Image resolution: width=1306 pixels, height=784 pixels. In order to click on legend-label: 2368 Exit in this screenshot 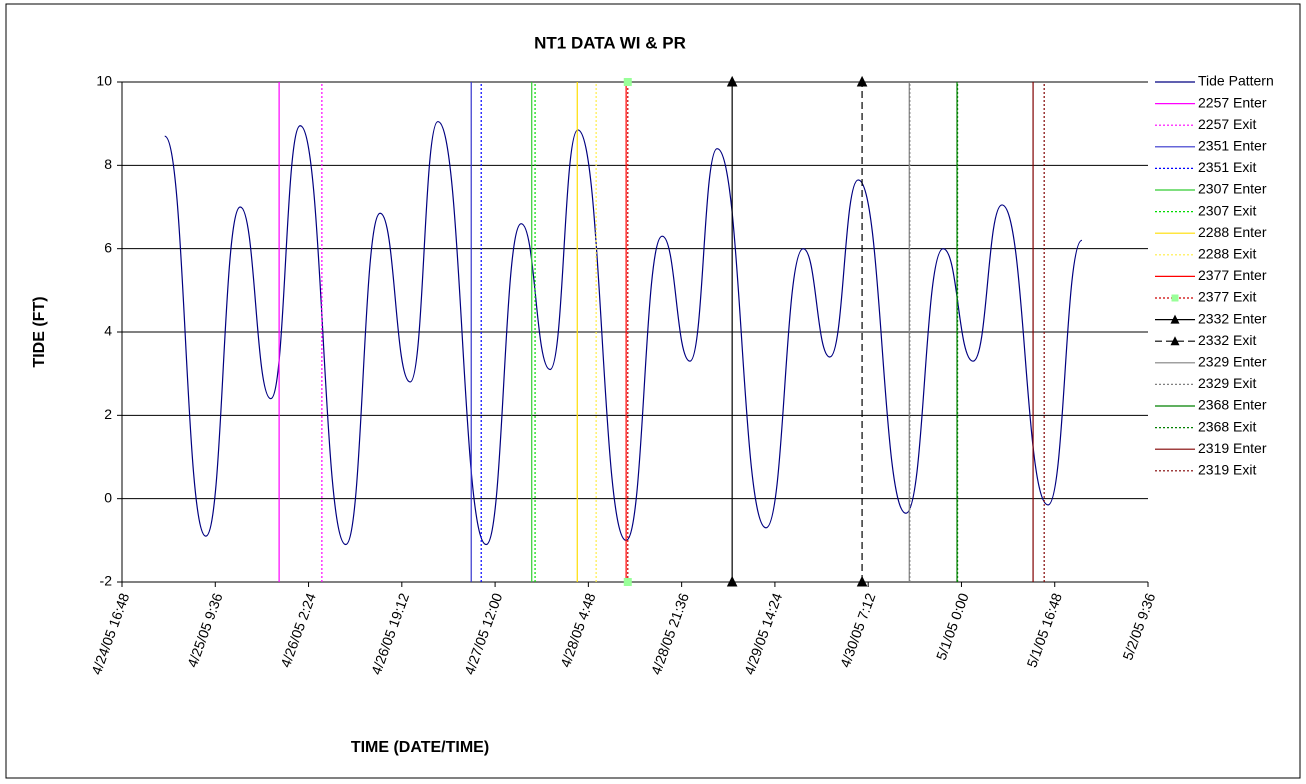, I will do `click(1227, 426)`.